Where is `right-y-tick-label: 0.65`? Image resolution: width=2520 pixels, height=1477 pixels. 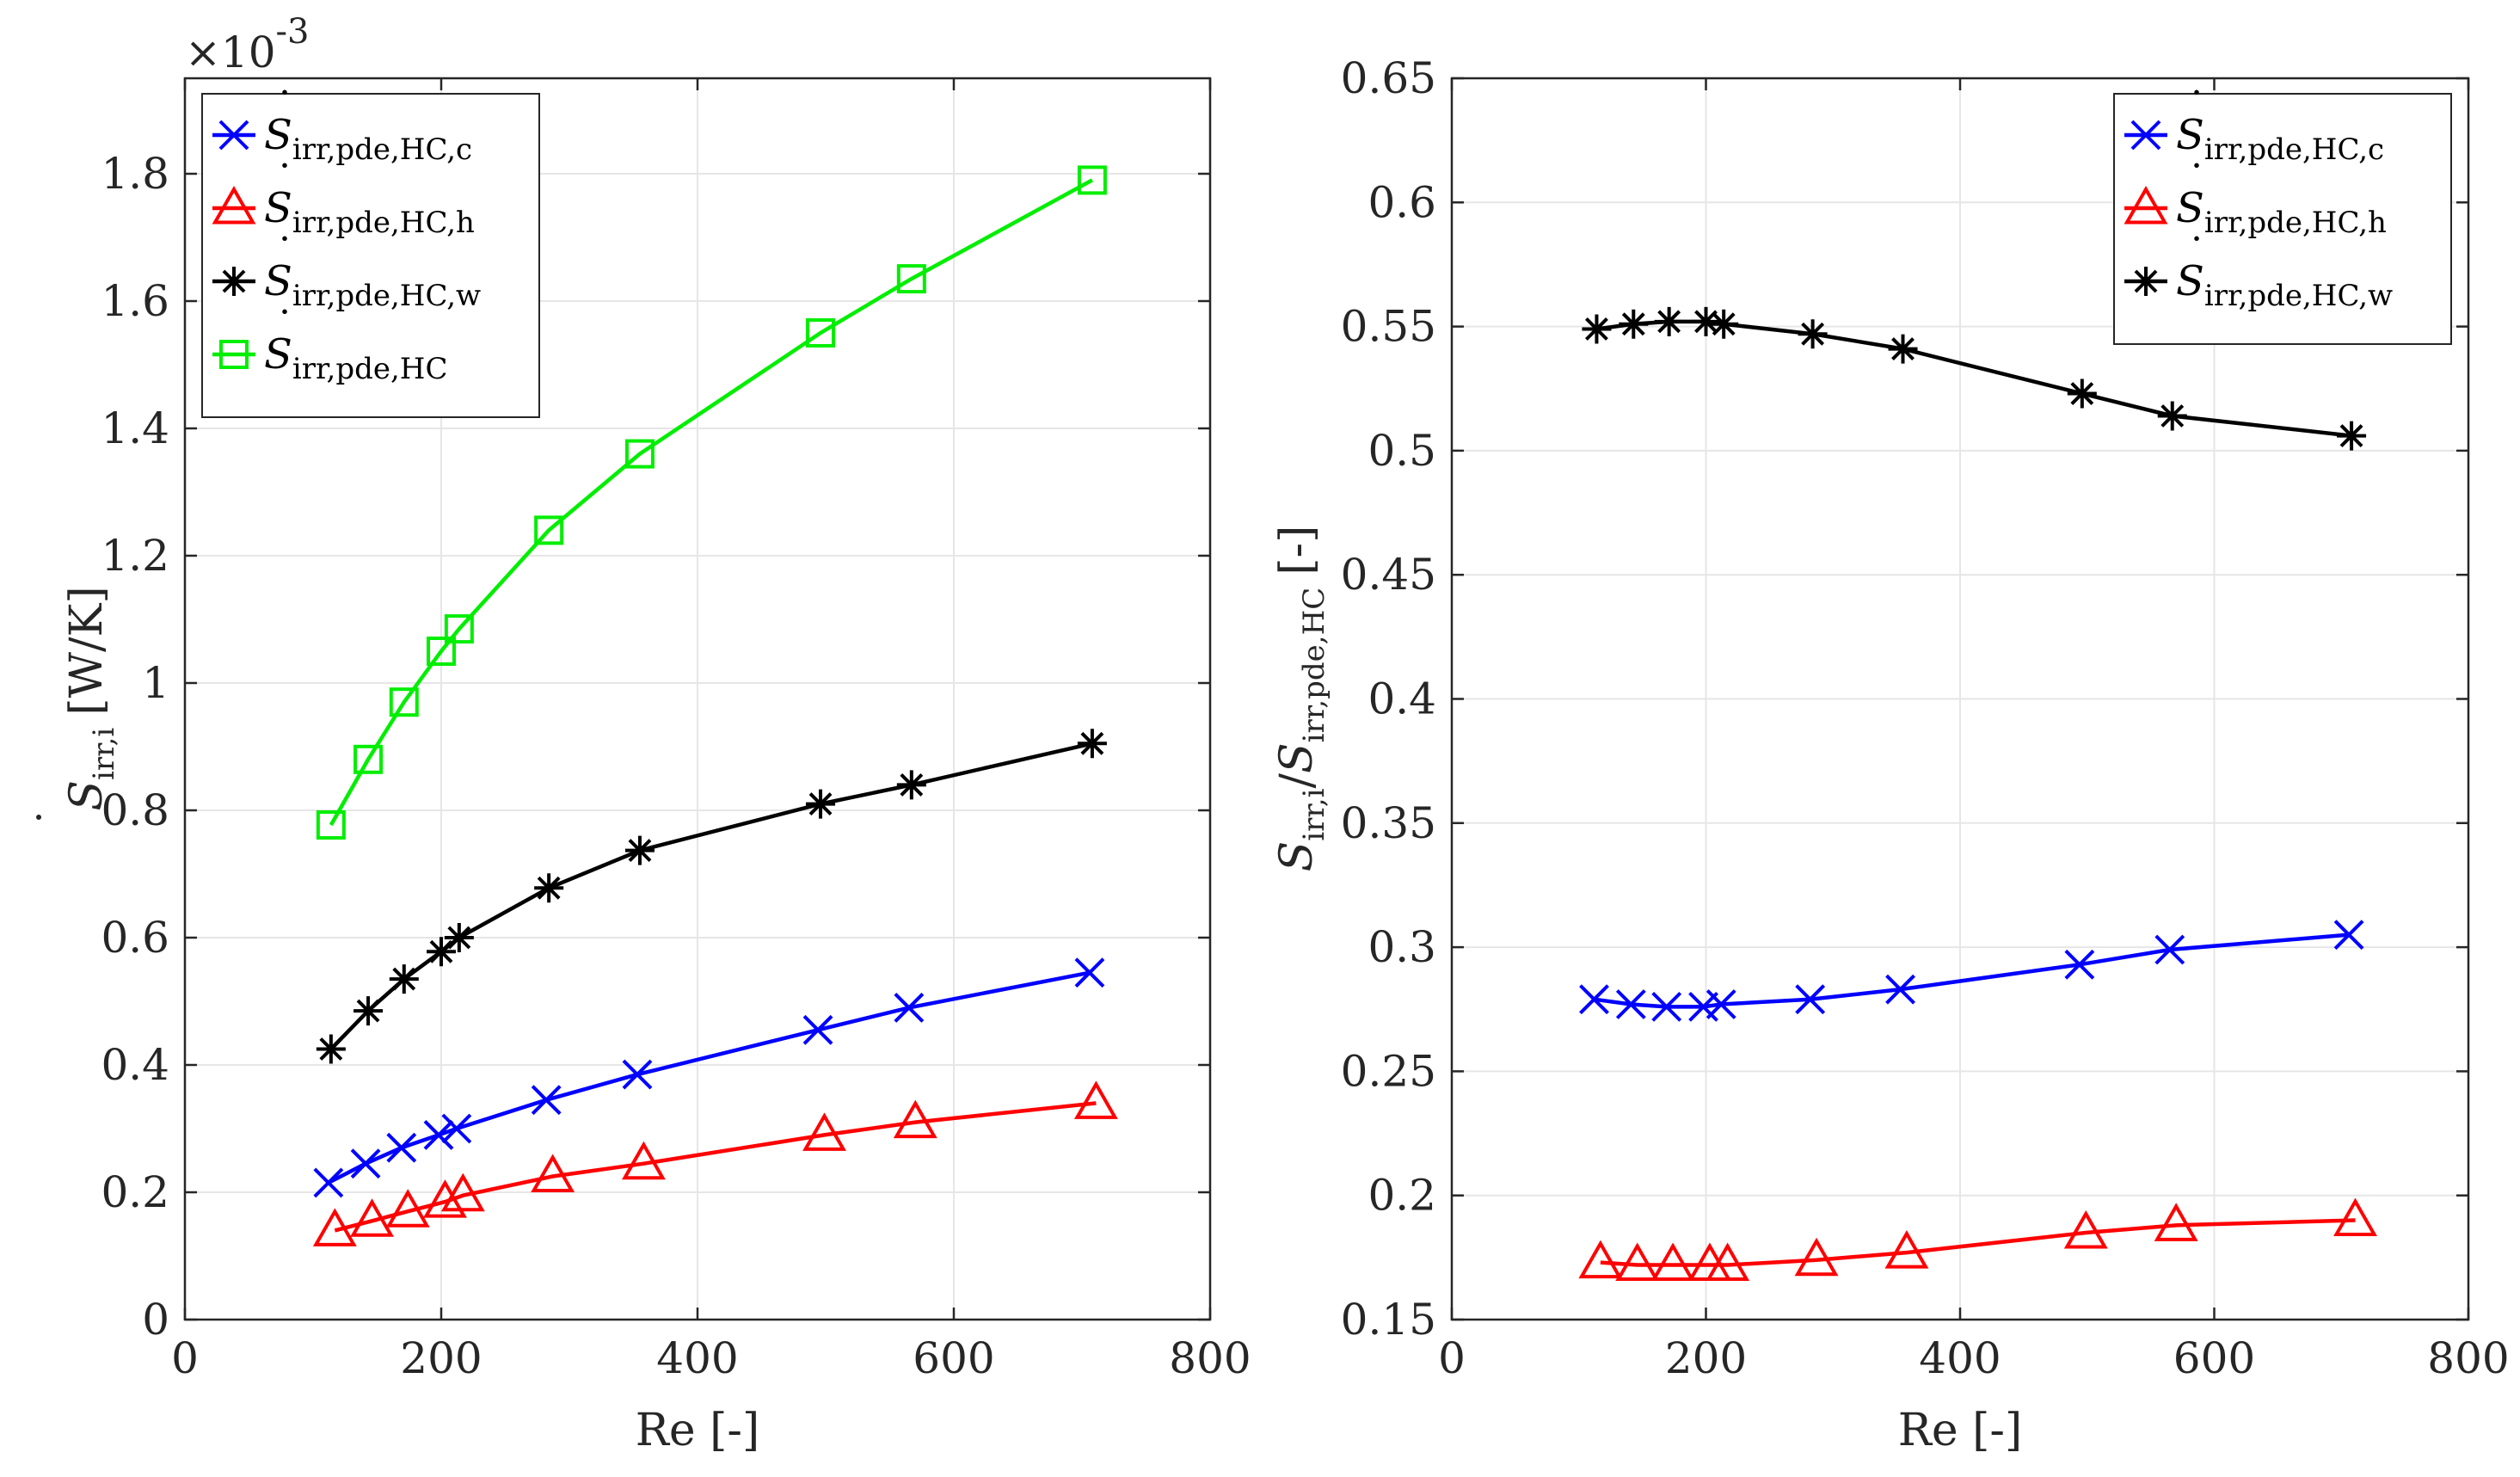
right-y-tick-label: 0.65 is located at coordinates (1389, 78).